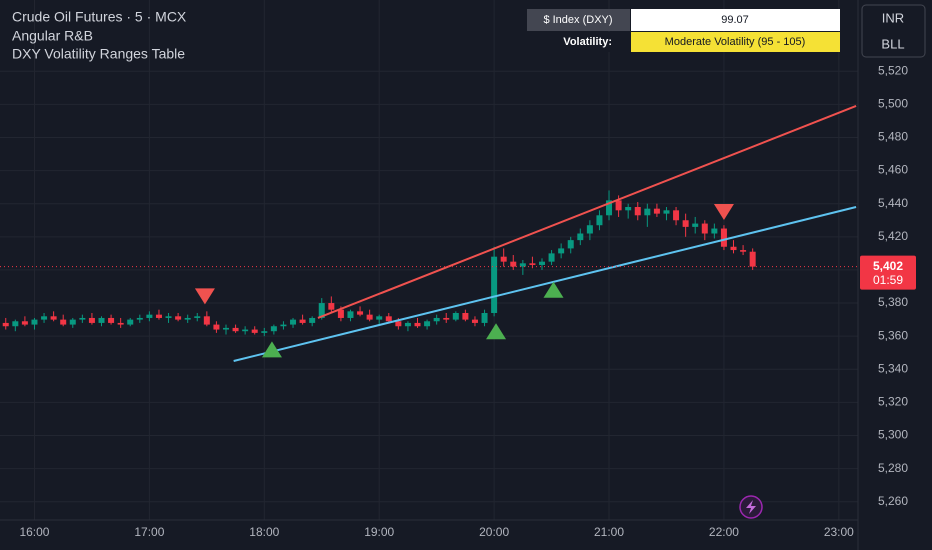  Describe the element at coordinates (494, 532) in the screenshot. I see `x-tick-label: 20:00` at that location.